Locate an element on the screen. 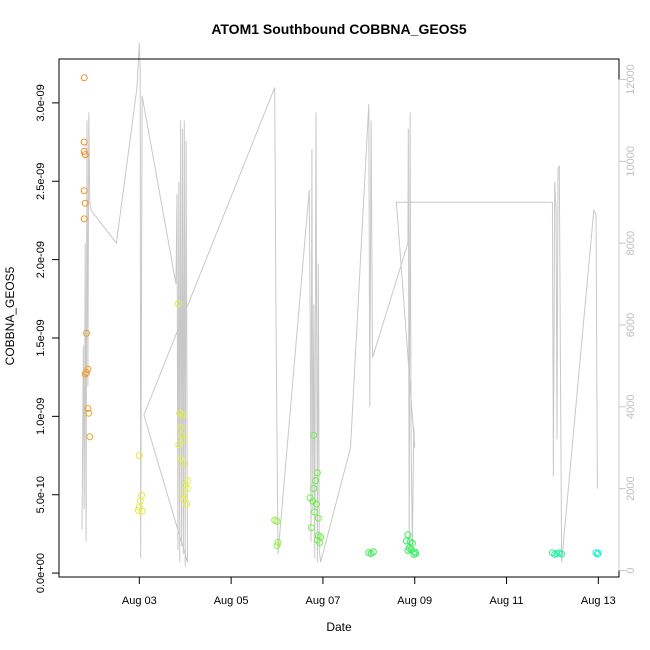 The image size is (650, 650). y2-tick-label: 10000 is located at coordinates (631, 161).